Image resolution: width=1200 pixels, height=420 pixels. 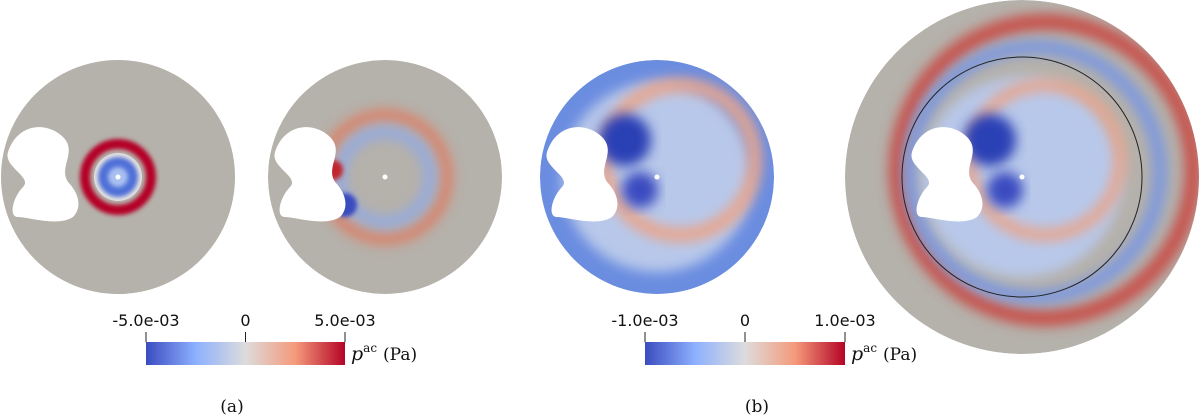 What do you see at coordinates (145, 320) in the screenshot?
I see `colorbar-tick-label: -5.0e-03` at bounding box center [145, 320].